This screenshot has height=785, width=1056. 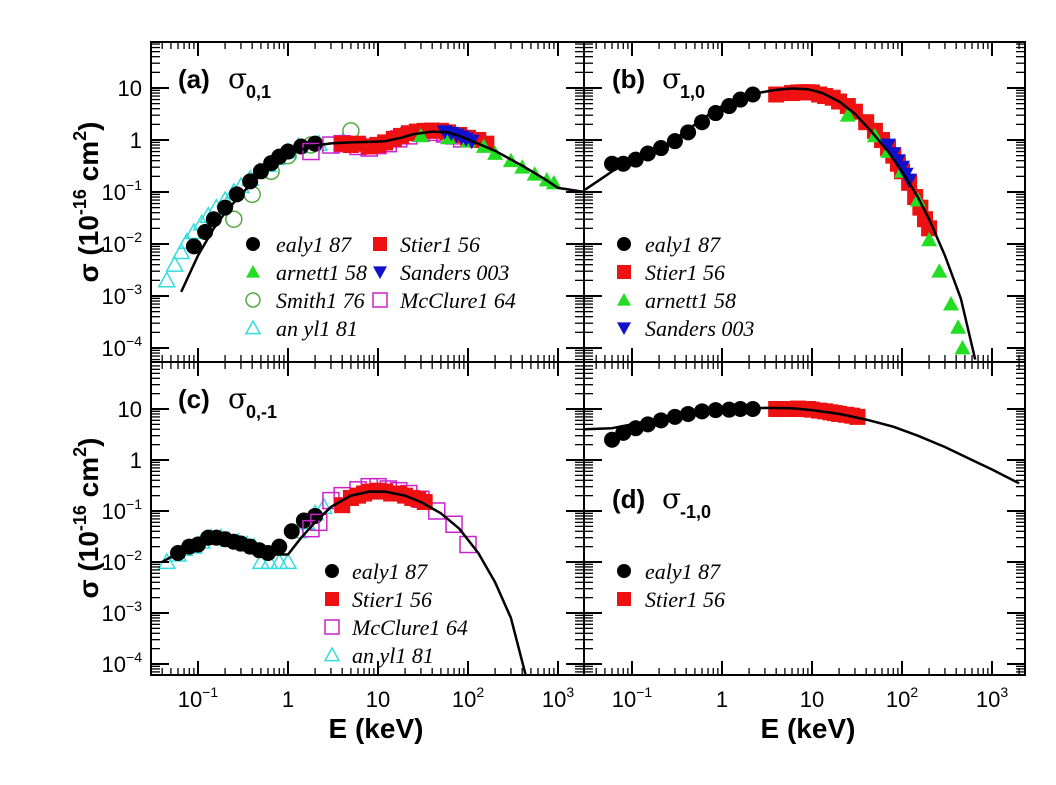 What do you see at coordinates (288, 699) in the screenshot?
I see `x-tick-label: 1` at bounding box center [288, 699].